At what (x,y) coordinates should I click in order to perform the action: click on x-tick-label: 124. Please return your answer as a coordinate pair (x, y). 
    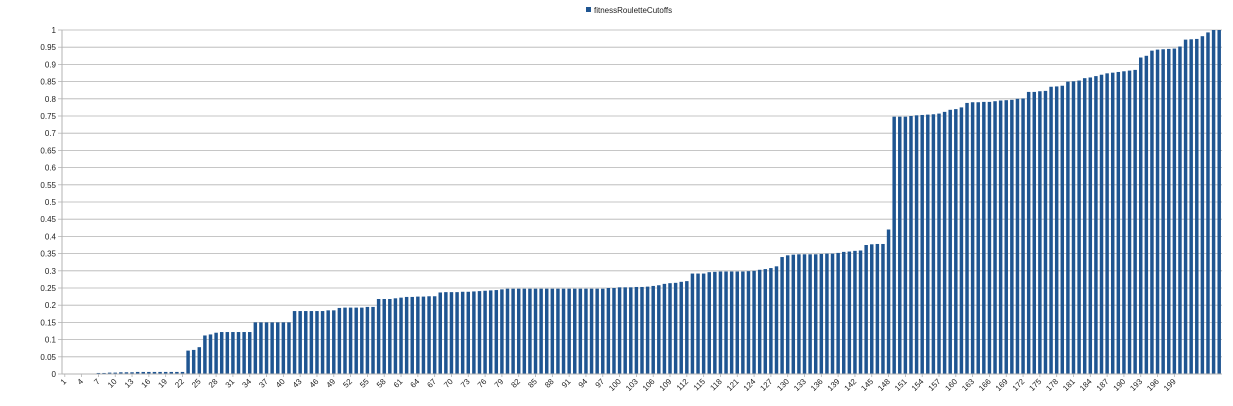
    Looking at the image, I should click on (750, 385).